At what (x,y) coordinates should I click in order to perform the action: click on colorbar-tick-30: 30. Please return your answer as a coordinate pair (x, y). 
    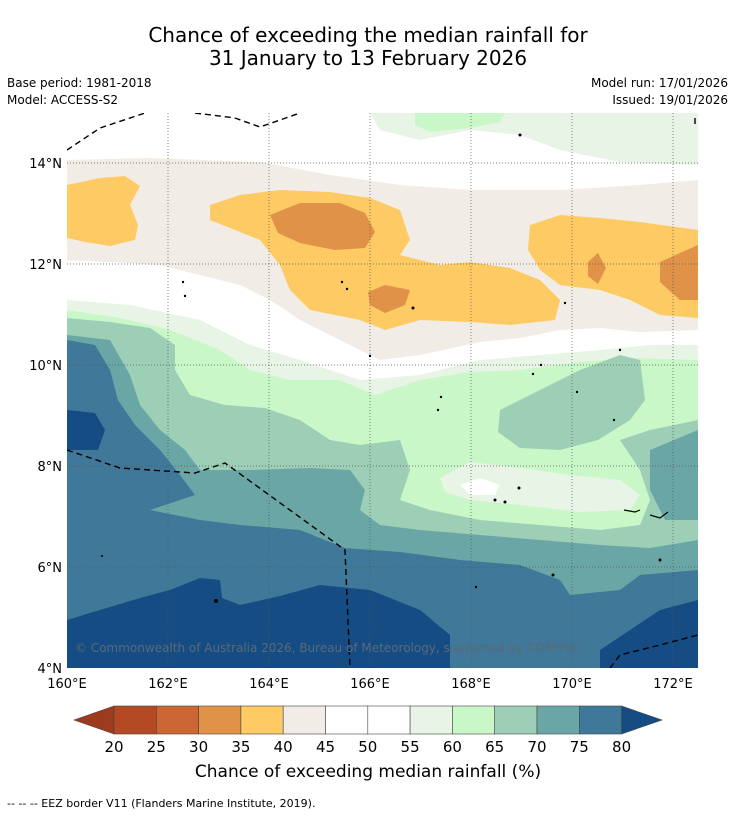
    Looking at the image, I should click on (198, 747).